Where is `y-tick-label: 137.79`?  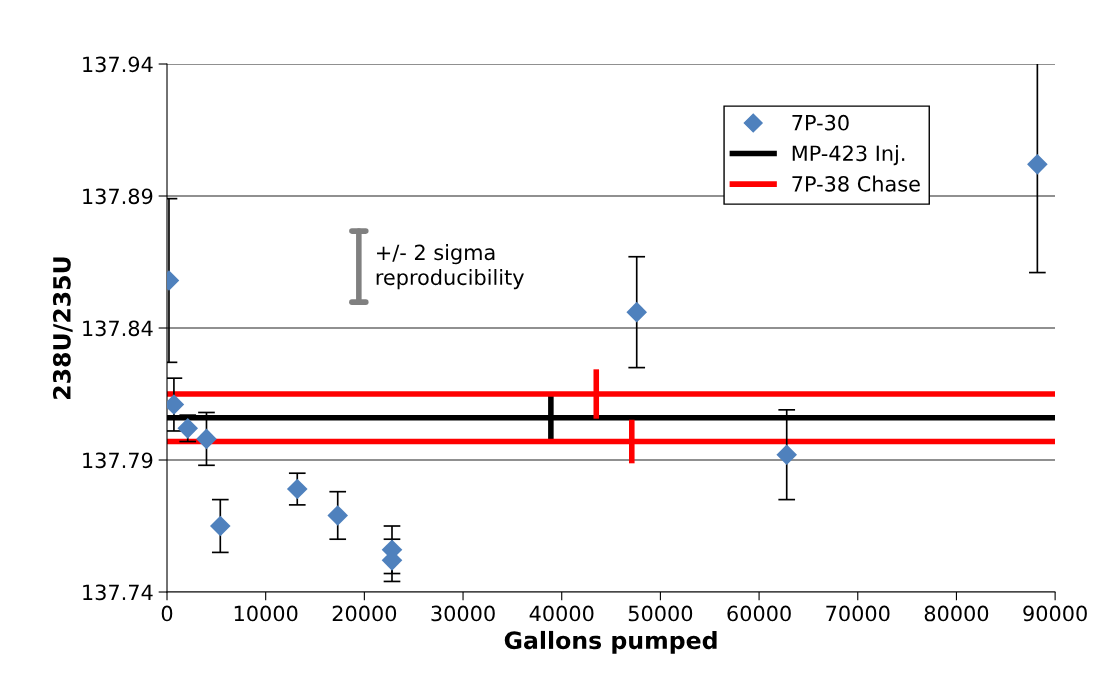
y-tick-label: 137.79 is located at coordinates (118, 460).